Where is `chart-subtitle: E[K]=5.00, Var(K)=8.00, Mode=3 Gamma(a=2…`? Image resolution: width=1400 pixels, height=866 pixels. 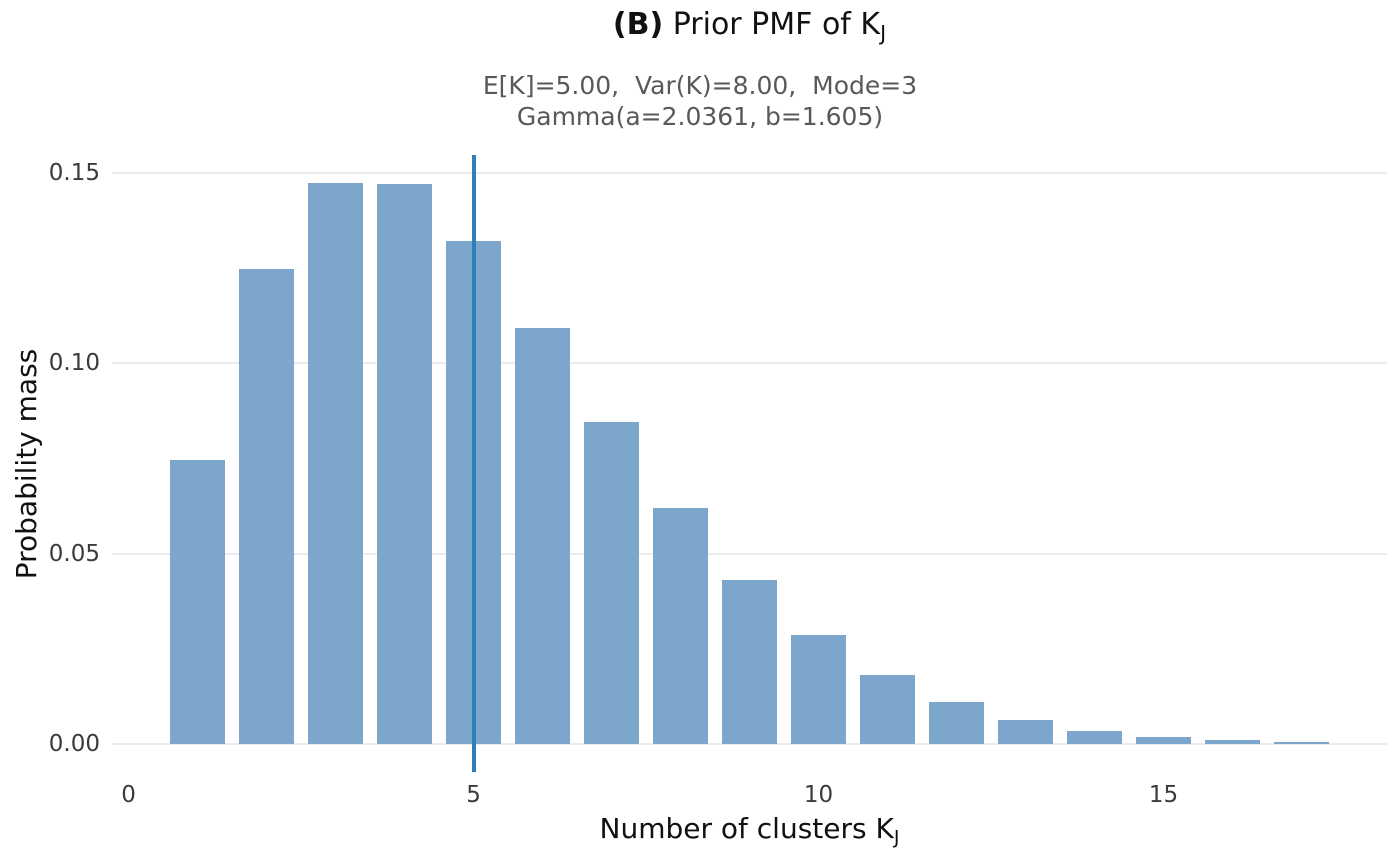 chart-subtitle: E[K]=5.00, Var(K)=8.00, Mode=3 Gamma(a=2… is located at coordinates (700, 101).